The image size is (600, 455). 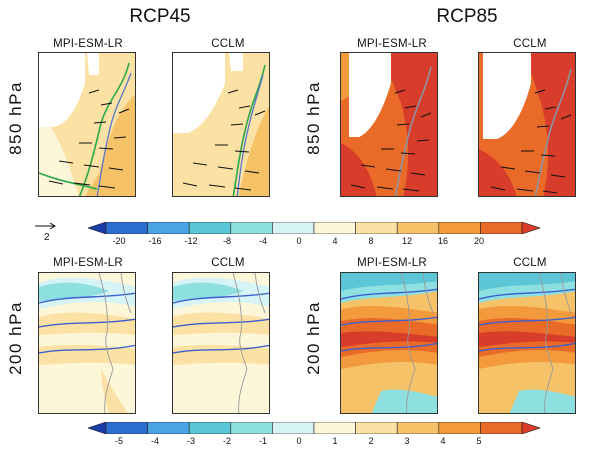 I want to click on colorbar-200-tick: 0, so click(x=299, y=441).